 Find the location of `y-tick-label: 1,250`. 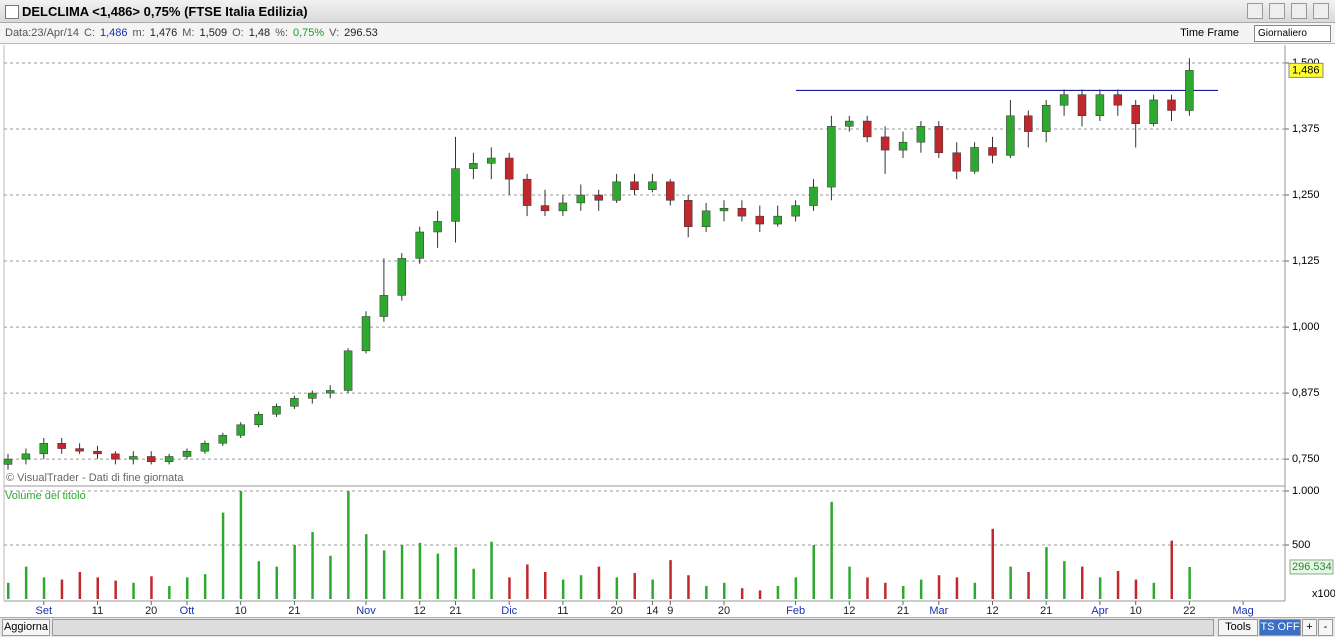

y-tick-label: 1,250 is located at coordinates (1306, 195).